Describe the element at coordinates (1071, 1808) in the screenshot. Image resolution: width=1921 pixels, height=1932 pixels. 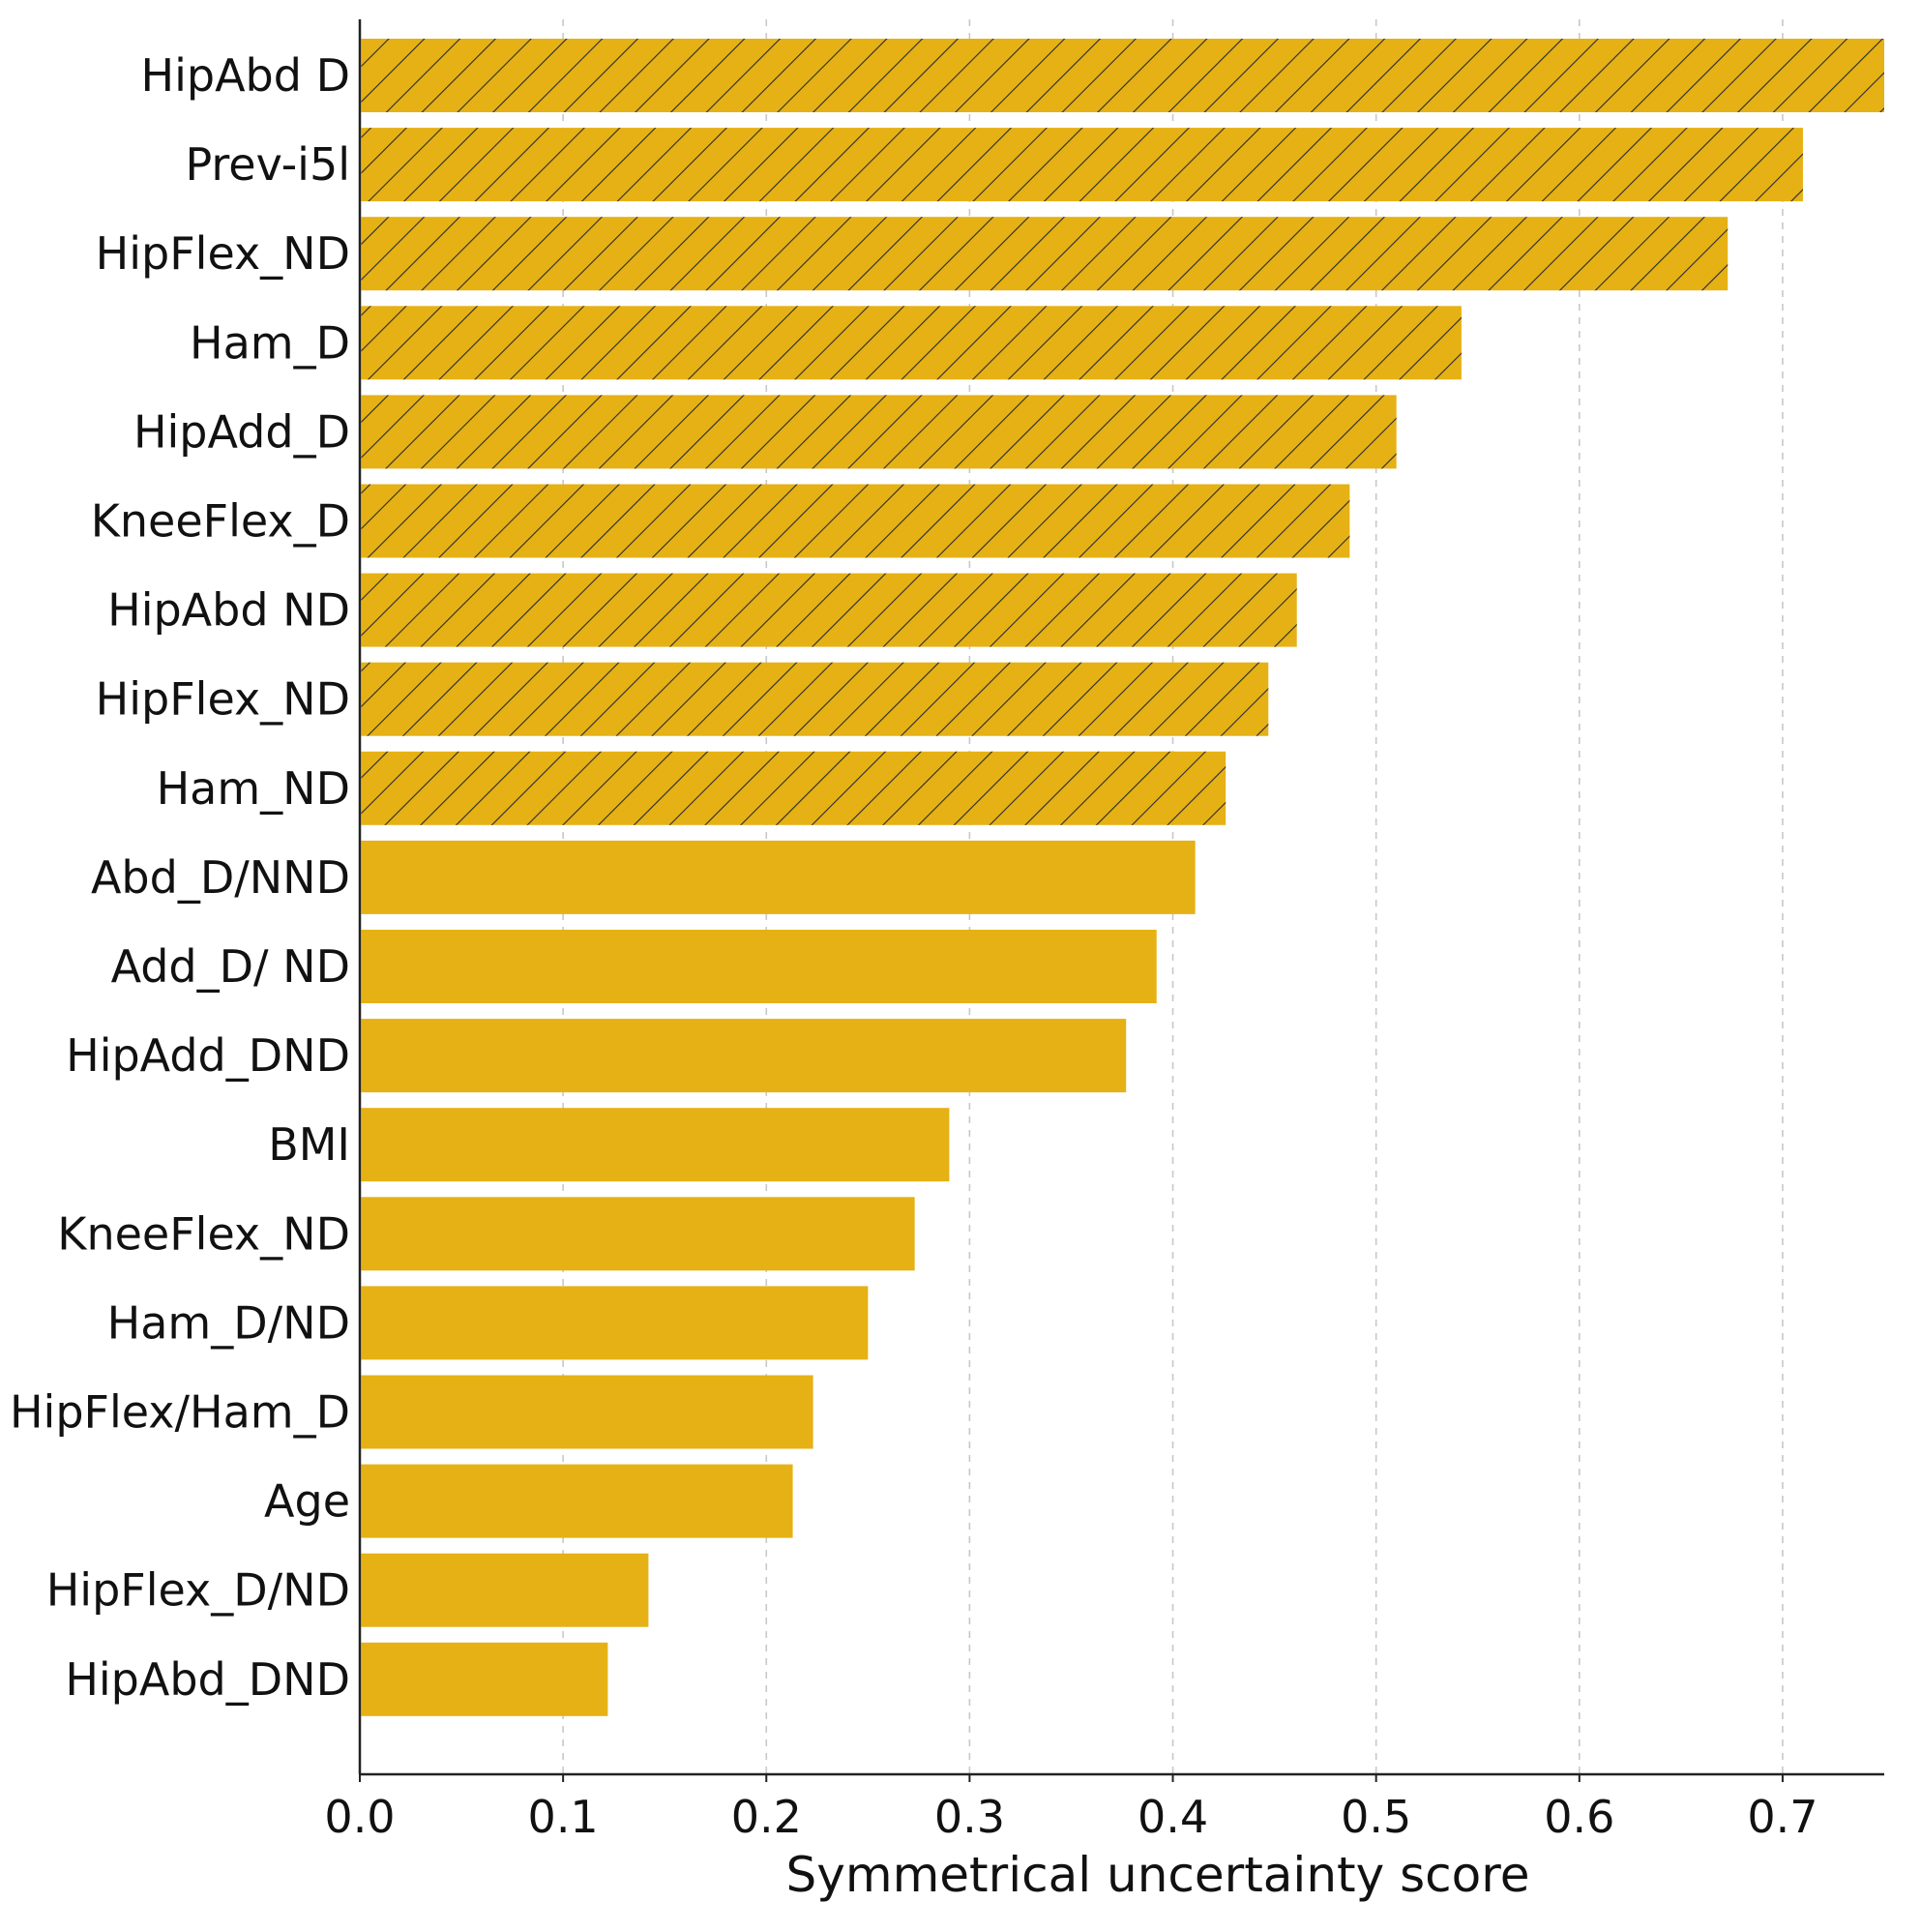
I see `x-ticks: 0.0 0.1 0.2 0.3 0.4 0.5 0.6 0.7` at that location.